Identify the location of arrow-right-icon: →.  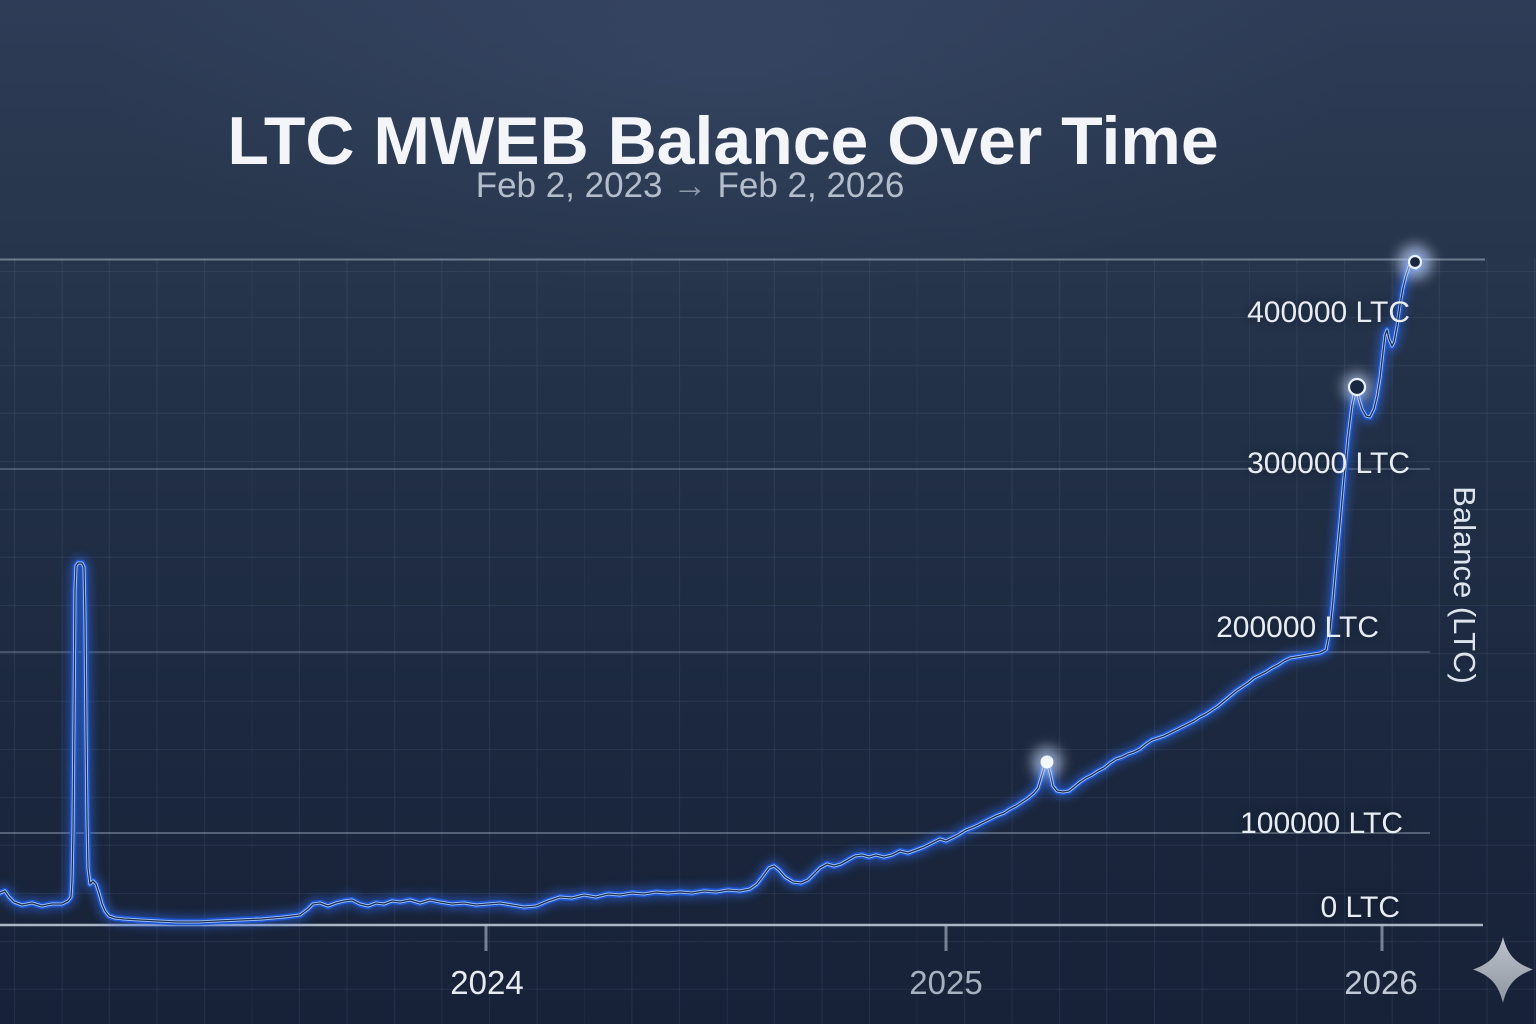
(690, 185).